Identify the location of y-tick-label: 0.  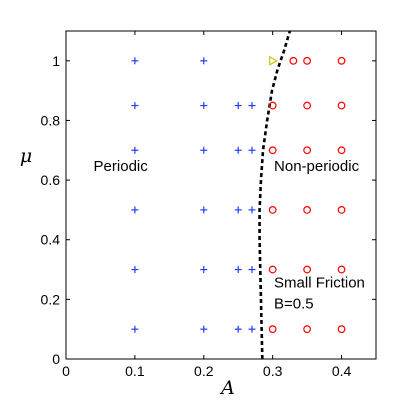
(56, 359).